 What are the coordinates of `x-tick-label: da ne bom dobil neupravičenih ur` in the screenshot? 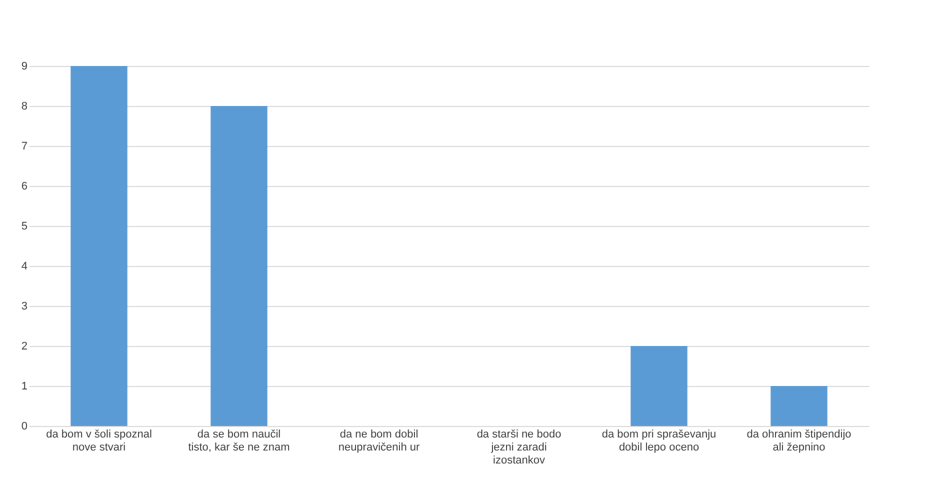 It's located at (379, 441).